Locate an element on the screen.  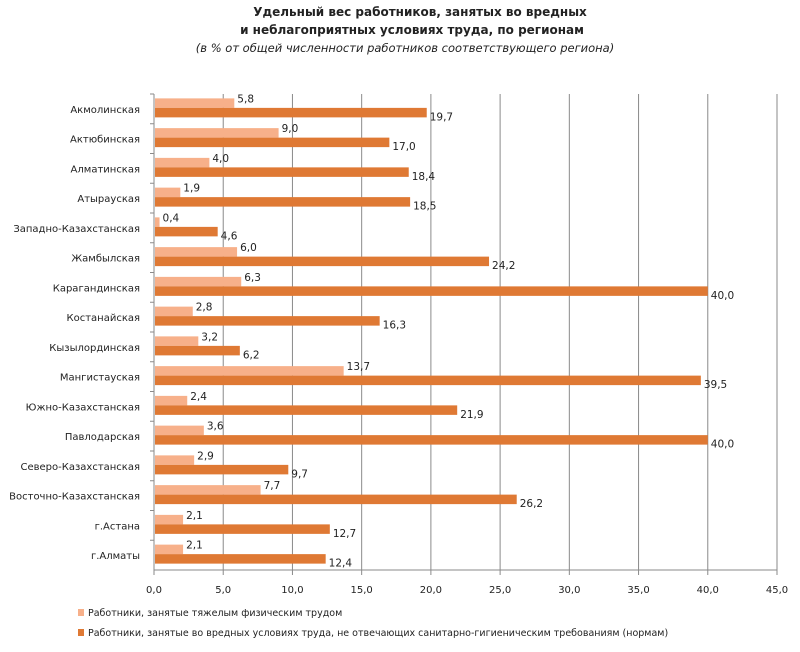
category-label: Жамбылская is located at coordinates (105, 259).